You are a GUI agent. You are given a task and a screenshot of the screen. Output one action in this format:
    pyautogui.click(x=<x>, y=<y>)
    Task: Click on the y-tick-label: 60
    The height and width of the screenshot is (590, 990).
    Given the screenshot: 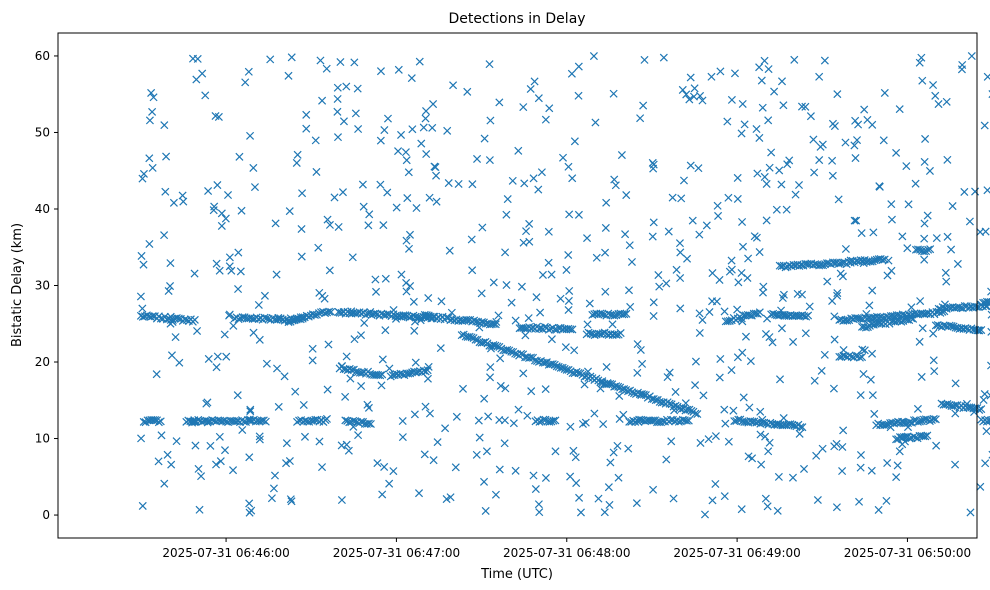 What is the action you would take?
    pyautogui.click(x=42, y=56)
    